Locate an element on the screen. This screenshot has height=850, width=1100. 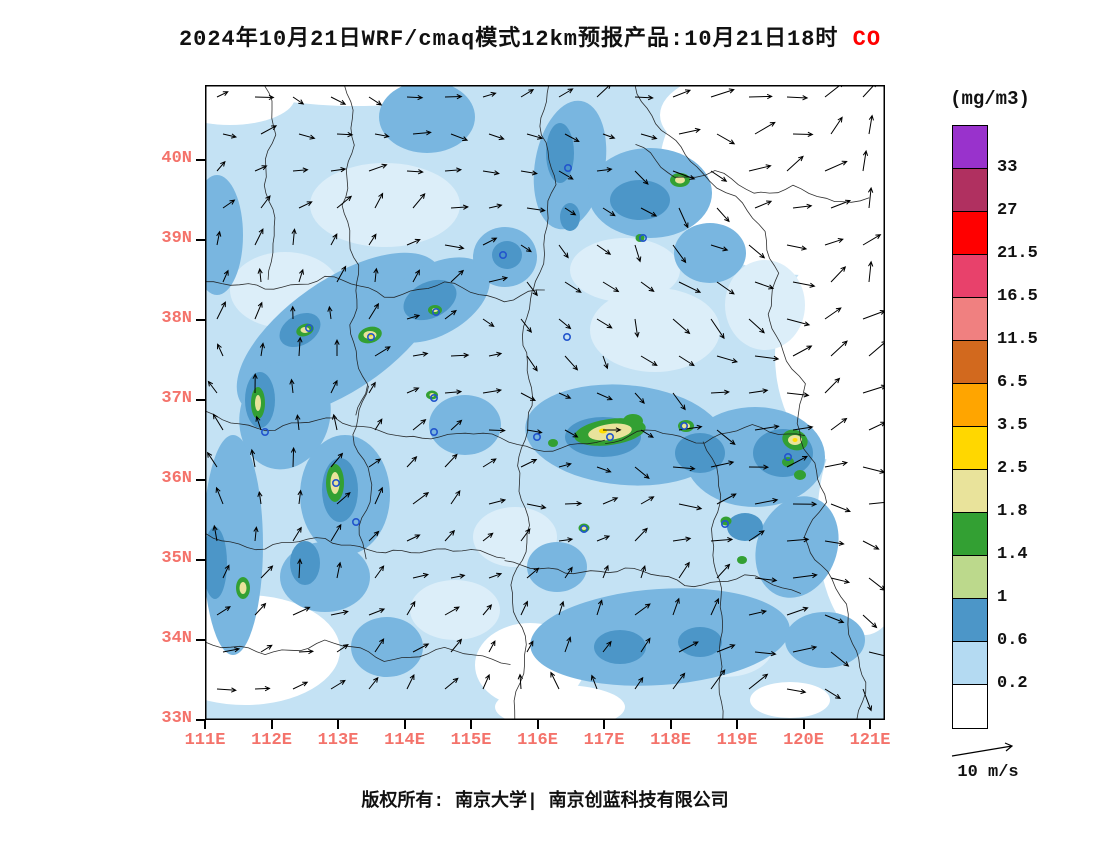
lon-tick-label: 111E is located at coordinates (205, 740).